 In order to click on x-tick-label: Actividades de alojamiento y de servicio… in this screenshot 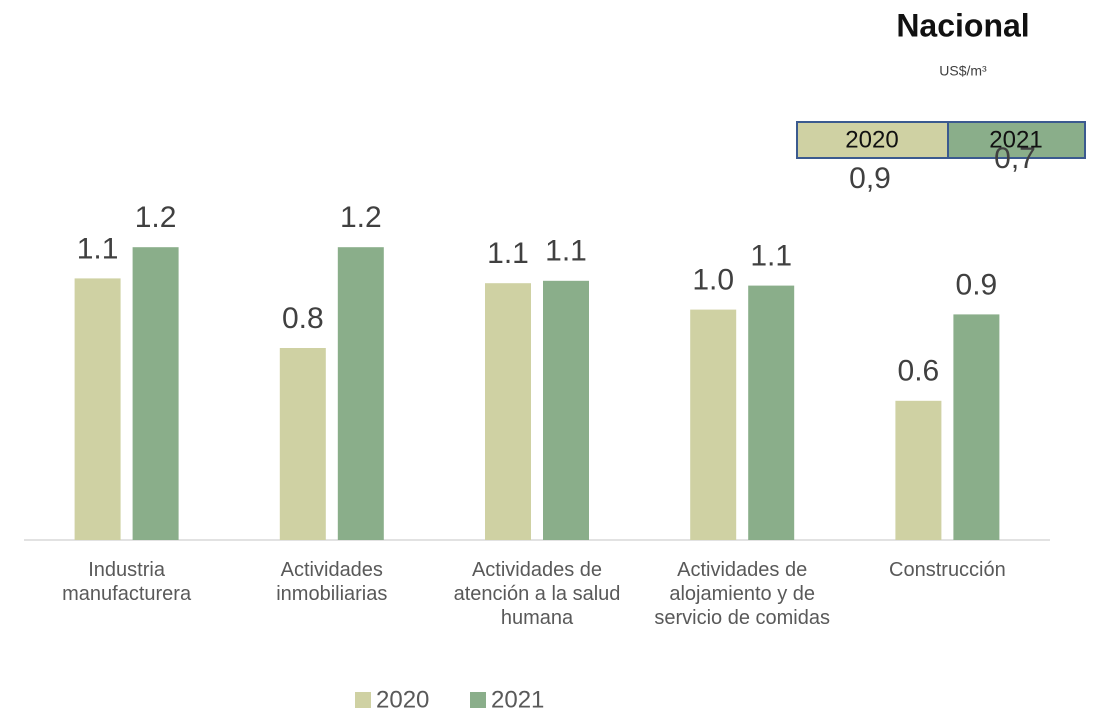, I will do `click(742, 594)`.